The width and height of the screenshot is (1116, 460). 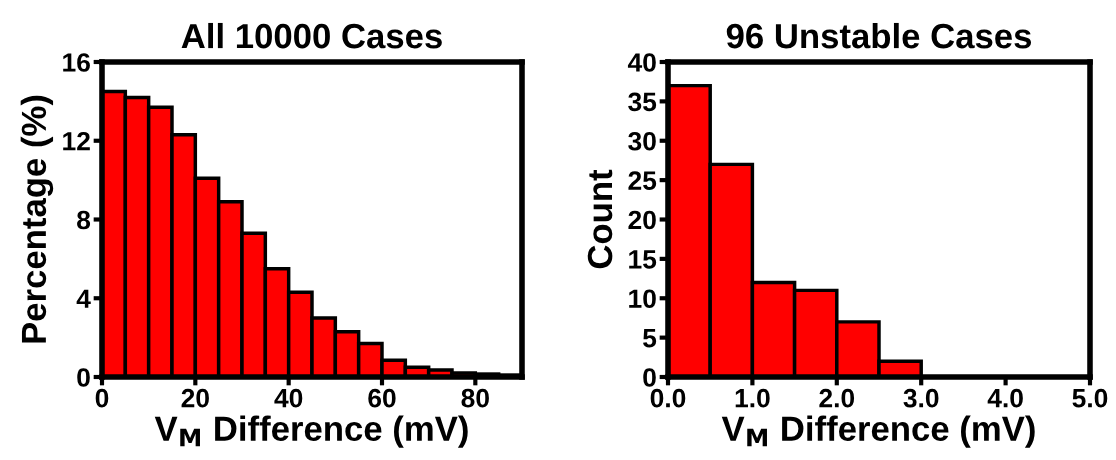 I want to click on y-tick-label: 12, so click(x=76, y=141).